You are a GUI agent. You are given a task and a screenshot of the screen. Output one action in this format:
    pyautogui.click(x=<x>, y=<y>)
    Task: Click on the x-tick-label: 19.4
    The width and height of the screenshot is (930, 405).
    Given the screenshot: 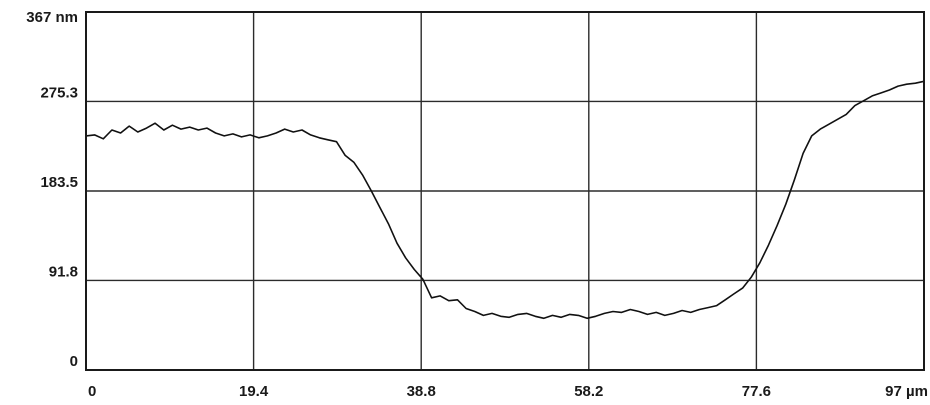 What is the action you would take?
    pyautogui.click(x=254, y=391)
    